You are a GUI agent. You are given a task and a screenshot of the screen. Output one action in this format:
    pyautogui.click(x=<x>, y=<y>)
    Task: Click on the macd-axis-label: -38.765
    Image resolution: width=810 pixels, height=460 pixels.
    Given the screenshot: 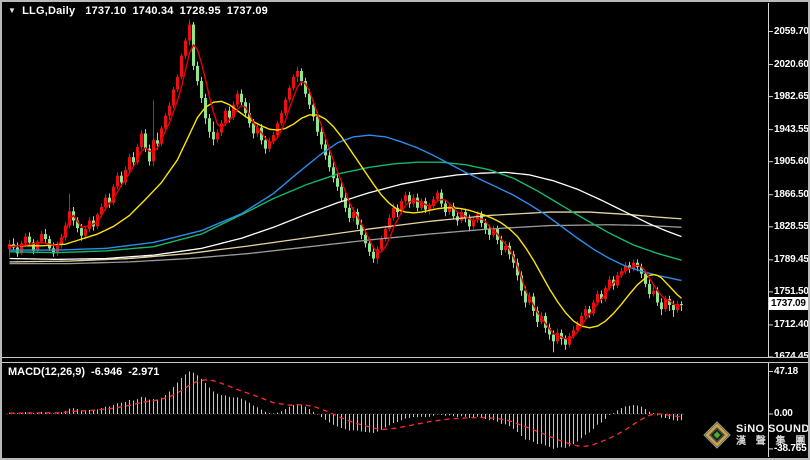 What is the action you would take?
    pyautogui.click(x=790, y=448)
    